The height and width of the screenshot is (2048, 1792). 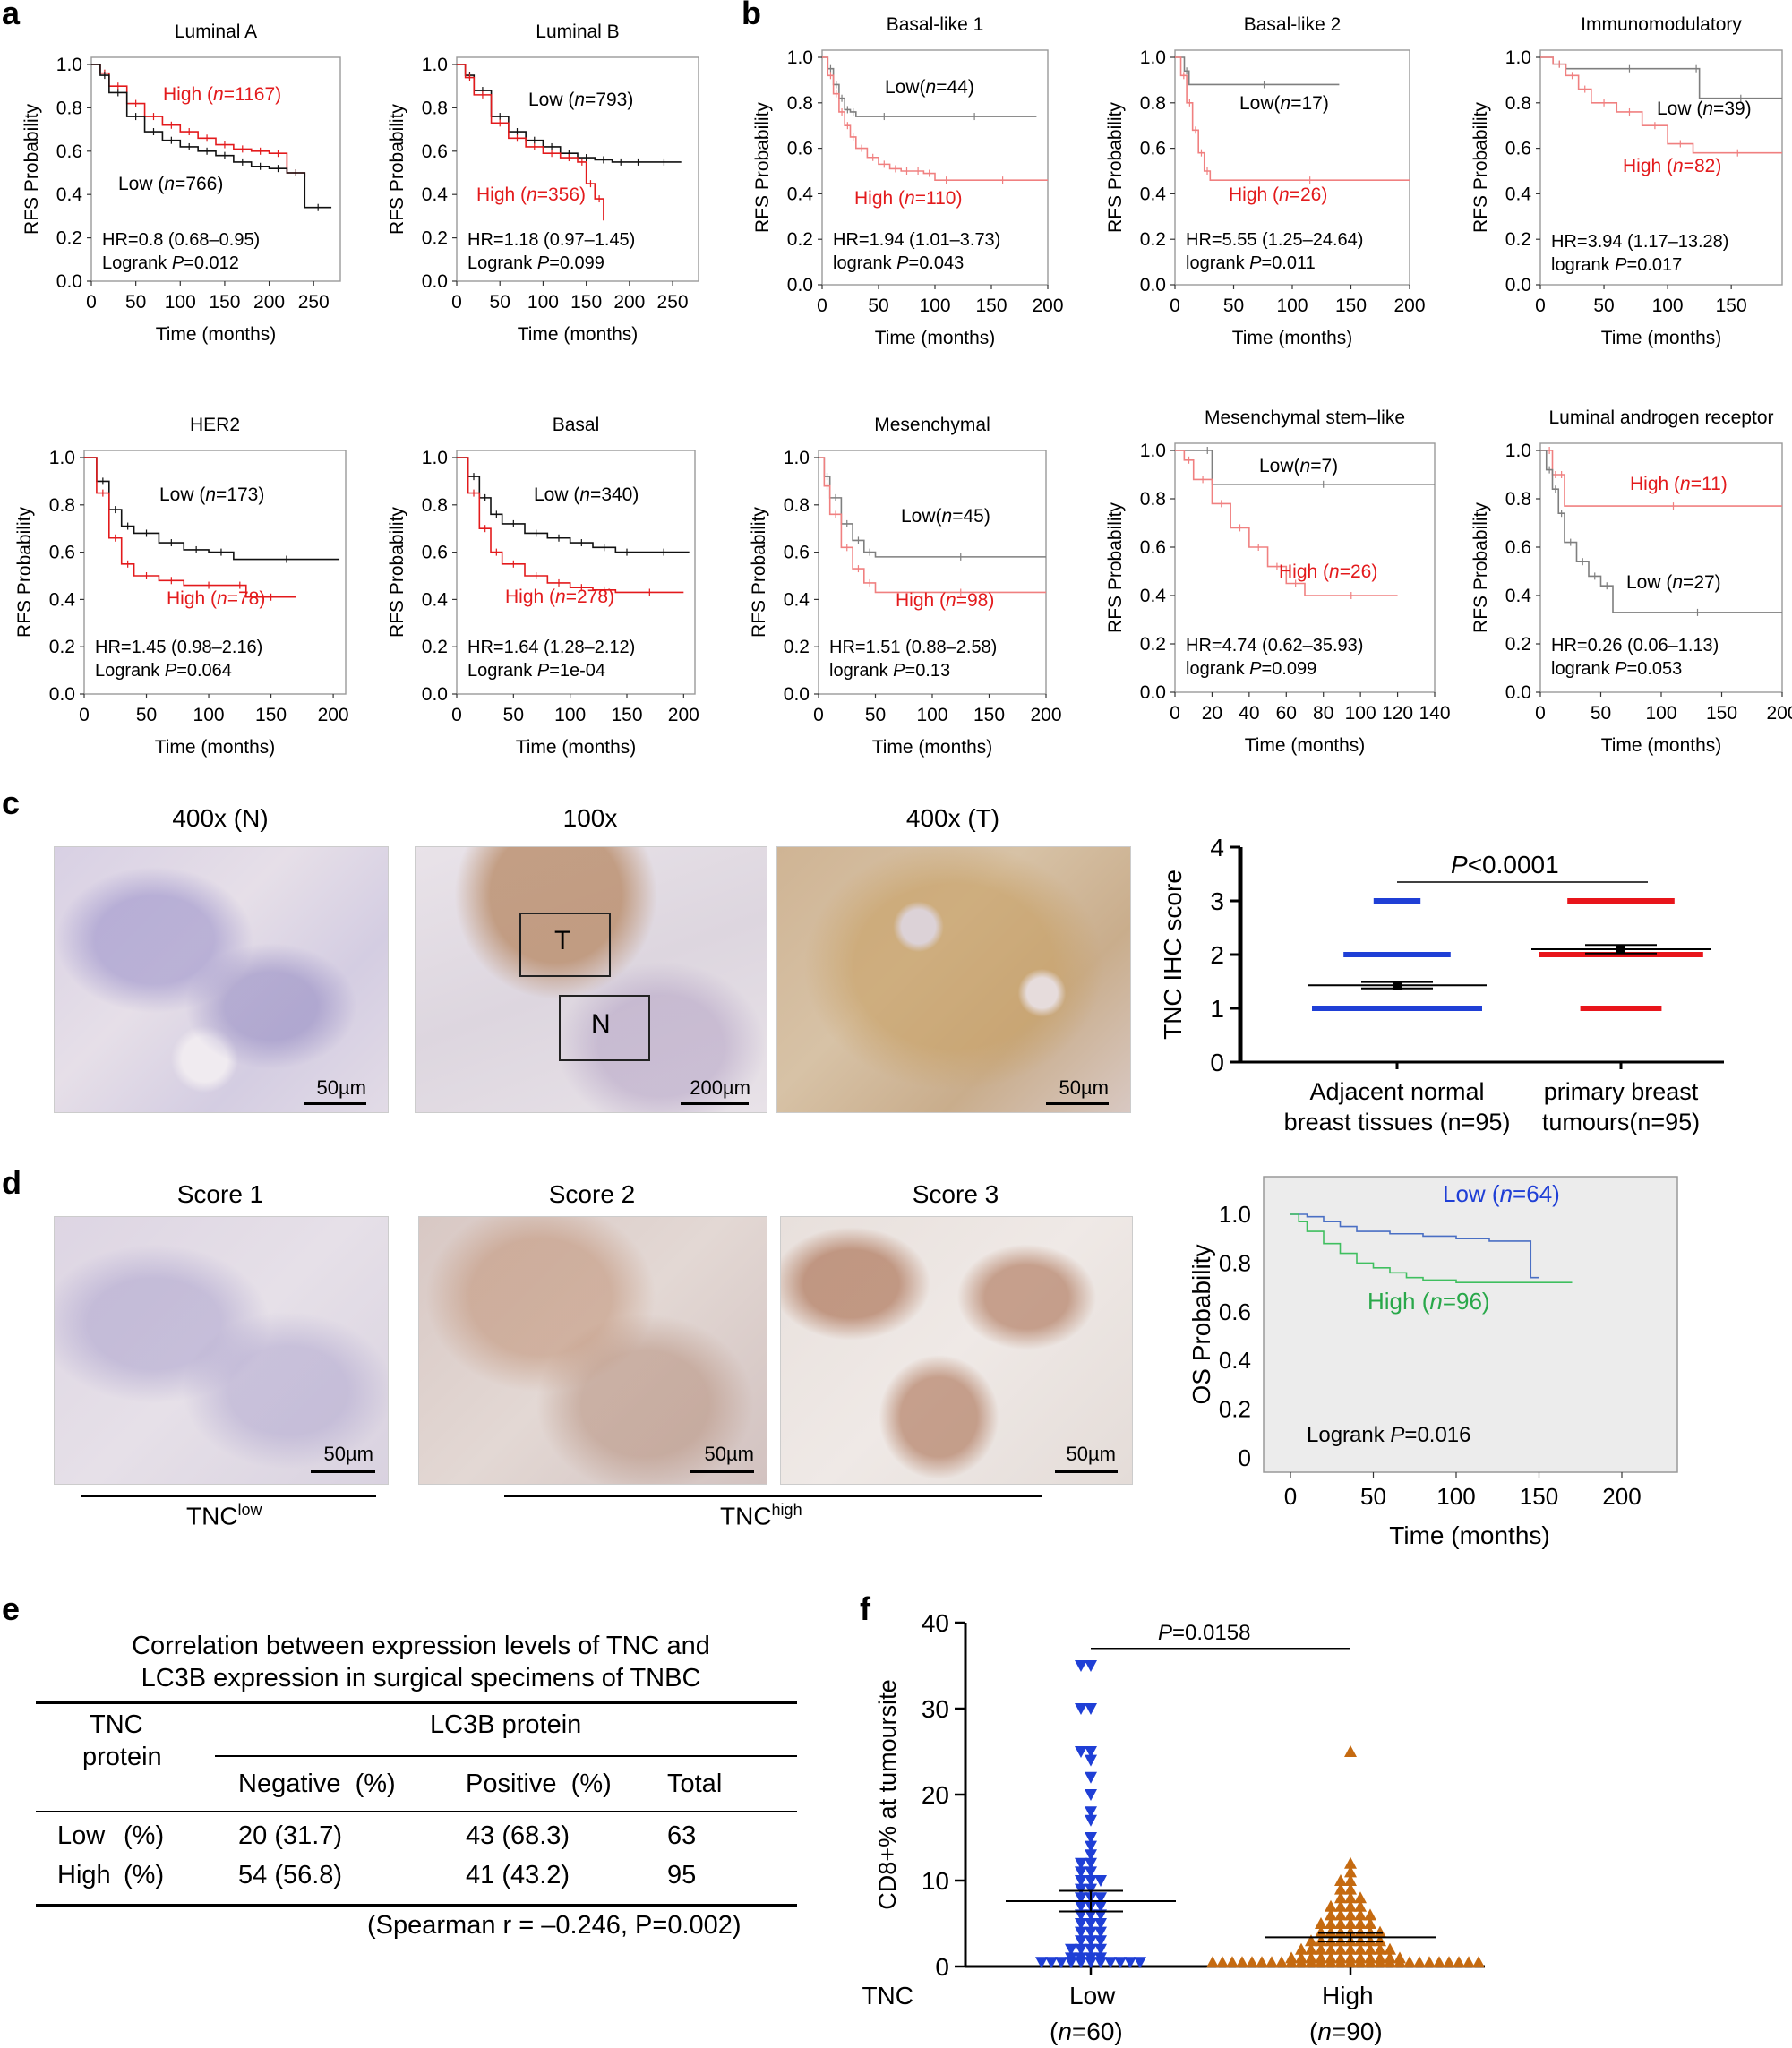 What do you see at coordinates (181, 240) in the screenshot?
I see `km-annotation-a1-0: HR=0.8 (0.68–0.95)` at bounding box center [181, 240].